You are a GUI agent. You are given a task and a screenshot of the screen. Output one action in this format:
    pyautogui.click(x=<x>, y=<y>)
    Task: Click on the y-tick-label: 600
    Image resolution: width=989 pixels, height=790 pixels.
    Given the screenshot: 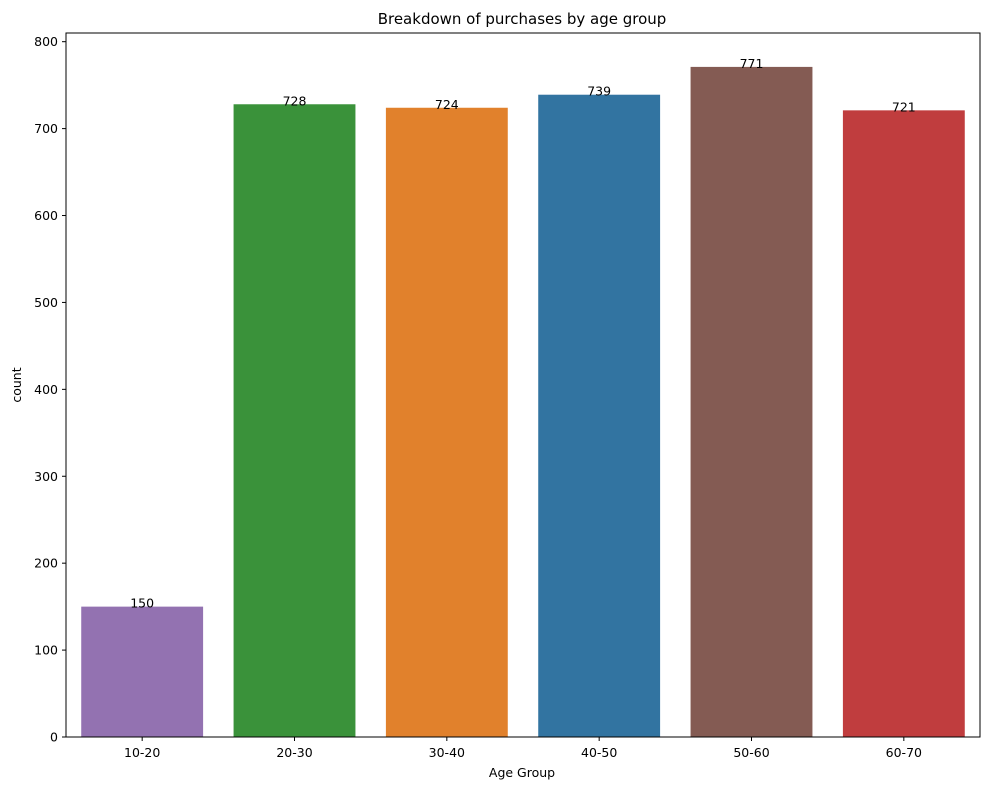 What is the action you would take?
    pyautogui.click(x=46, y=215)
    